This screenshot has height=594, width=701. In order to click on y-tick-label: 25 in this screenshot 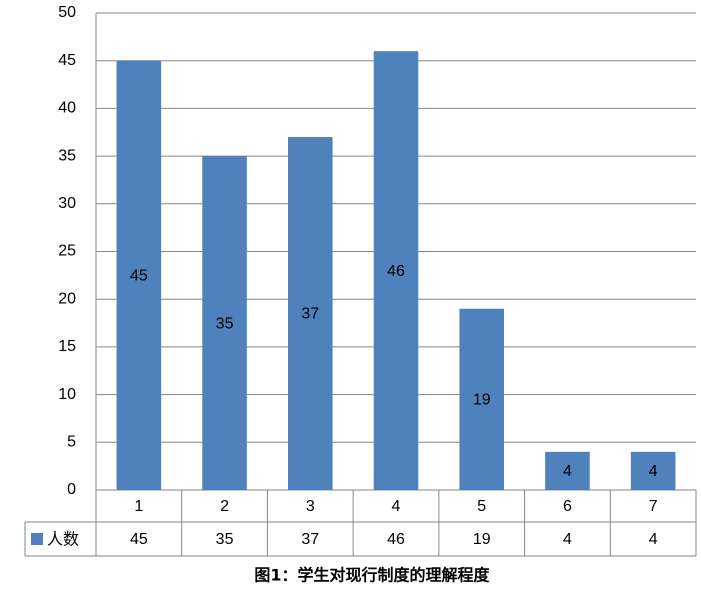, I will do `click(67, 251)`.